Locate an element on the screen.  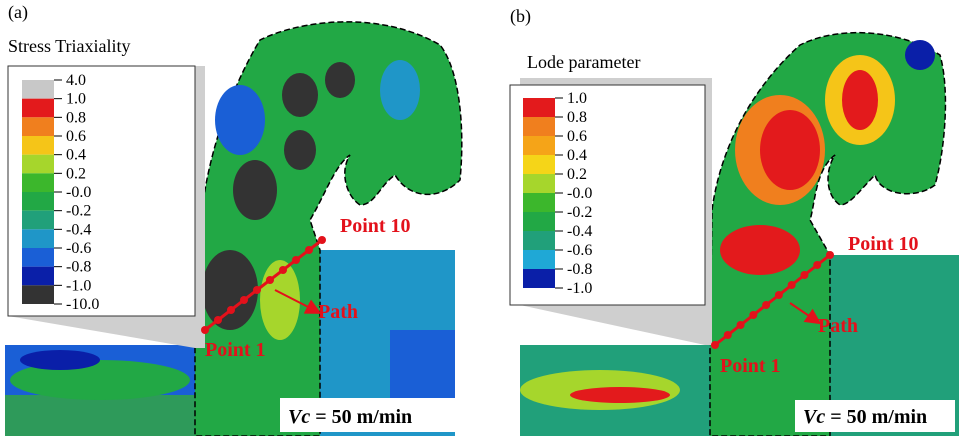
legend-shadow is located at coordinates (106, 207).